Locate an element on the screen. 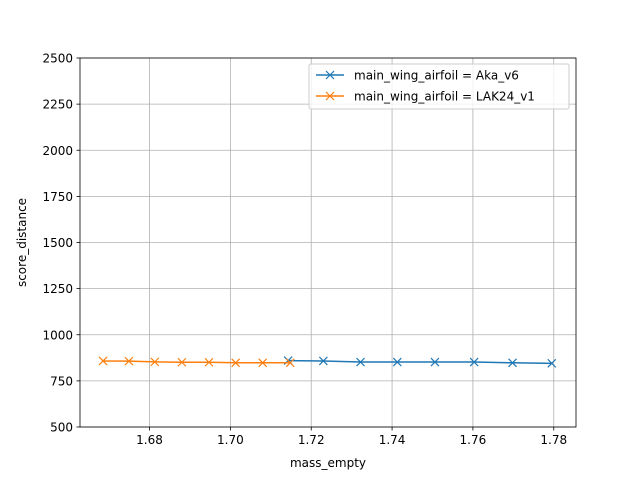 The width and height of the screenshot is (640, 480). x-tick-label: 1.72 is located at coordinates (311, 440).